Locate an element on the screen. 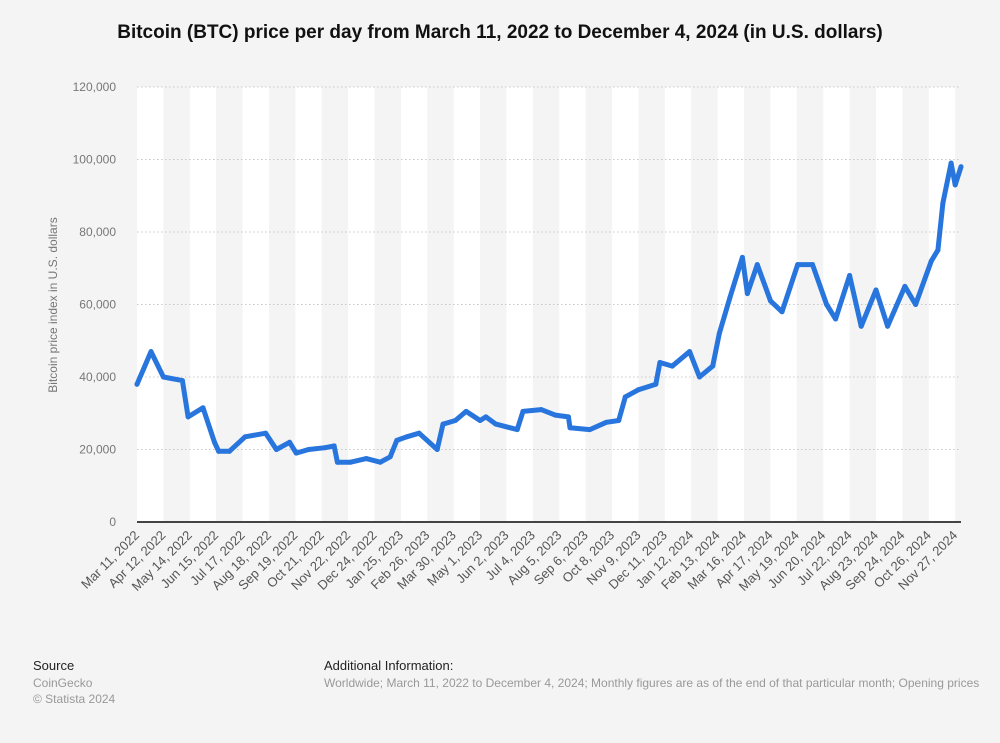  source-link: CoinGecko is located at coordinates (63, 683).